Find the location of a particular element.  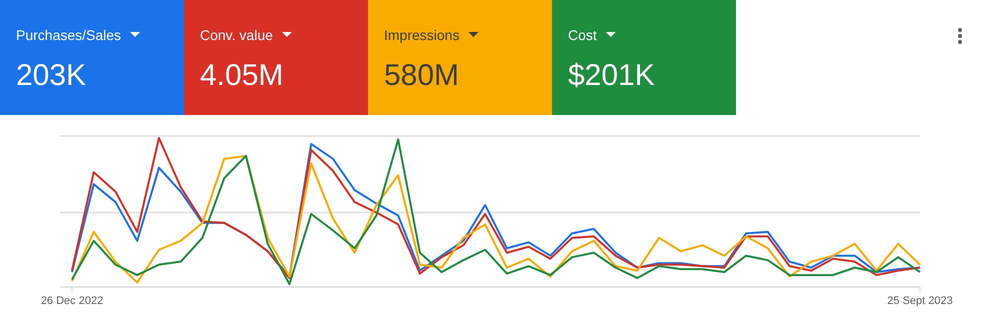

text: 203K is located at coordinates (51, 75).